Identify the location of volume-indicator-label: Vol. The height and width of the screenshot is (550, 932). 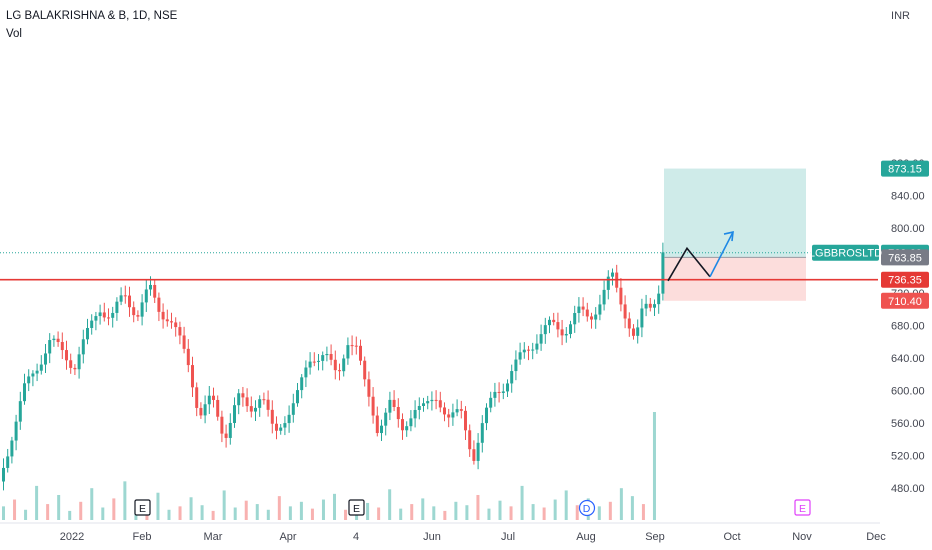
(14, 34).